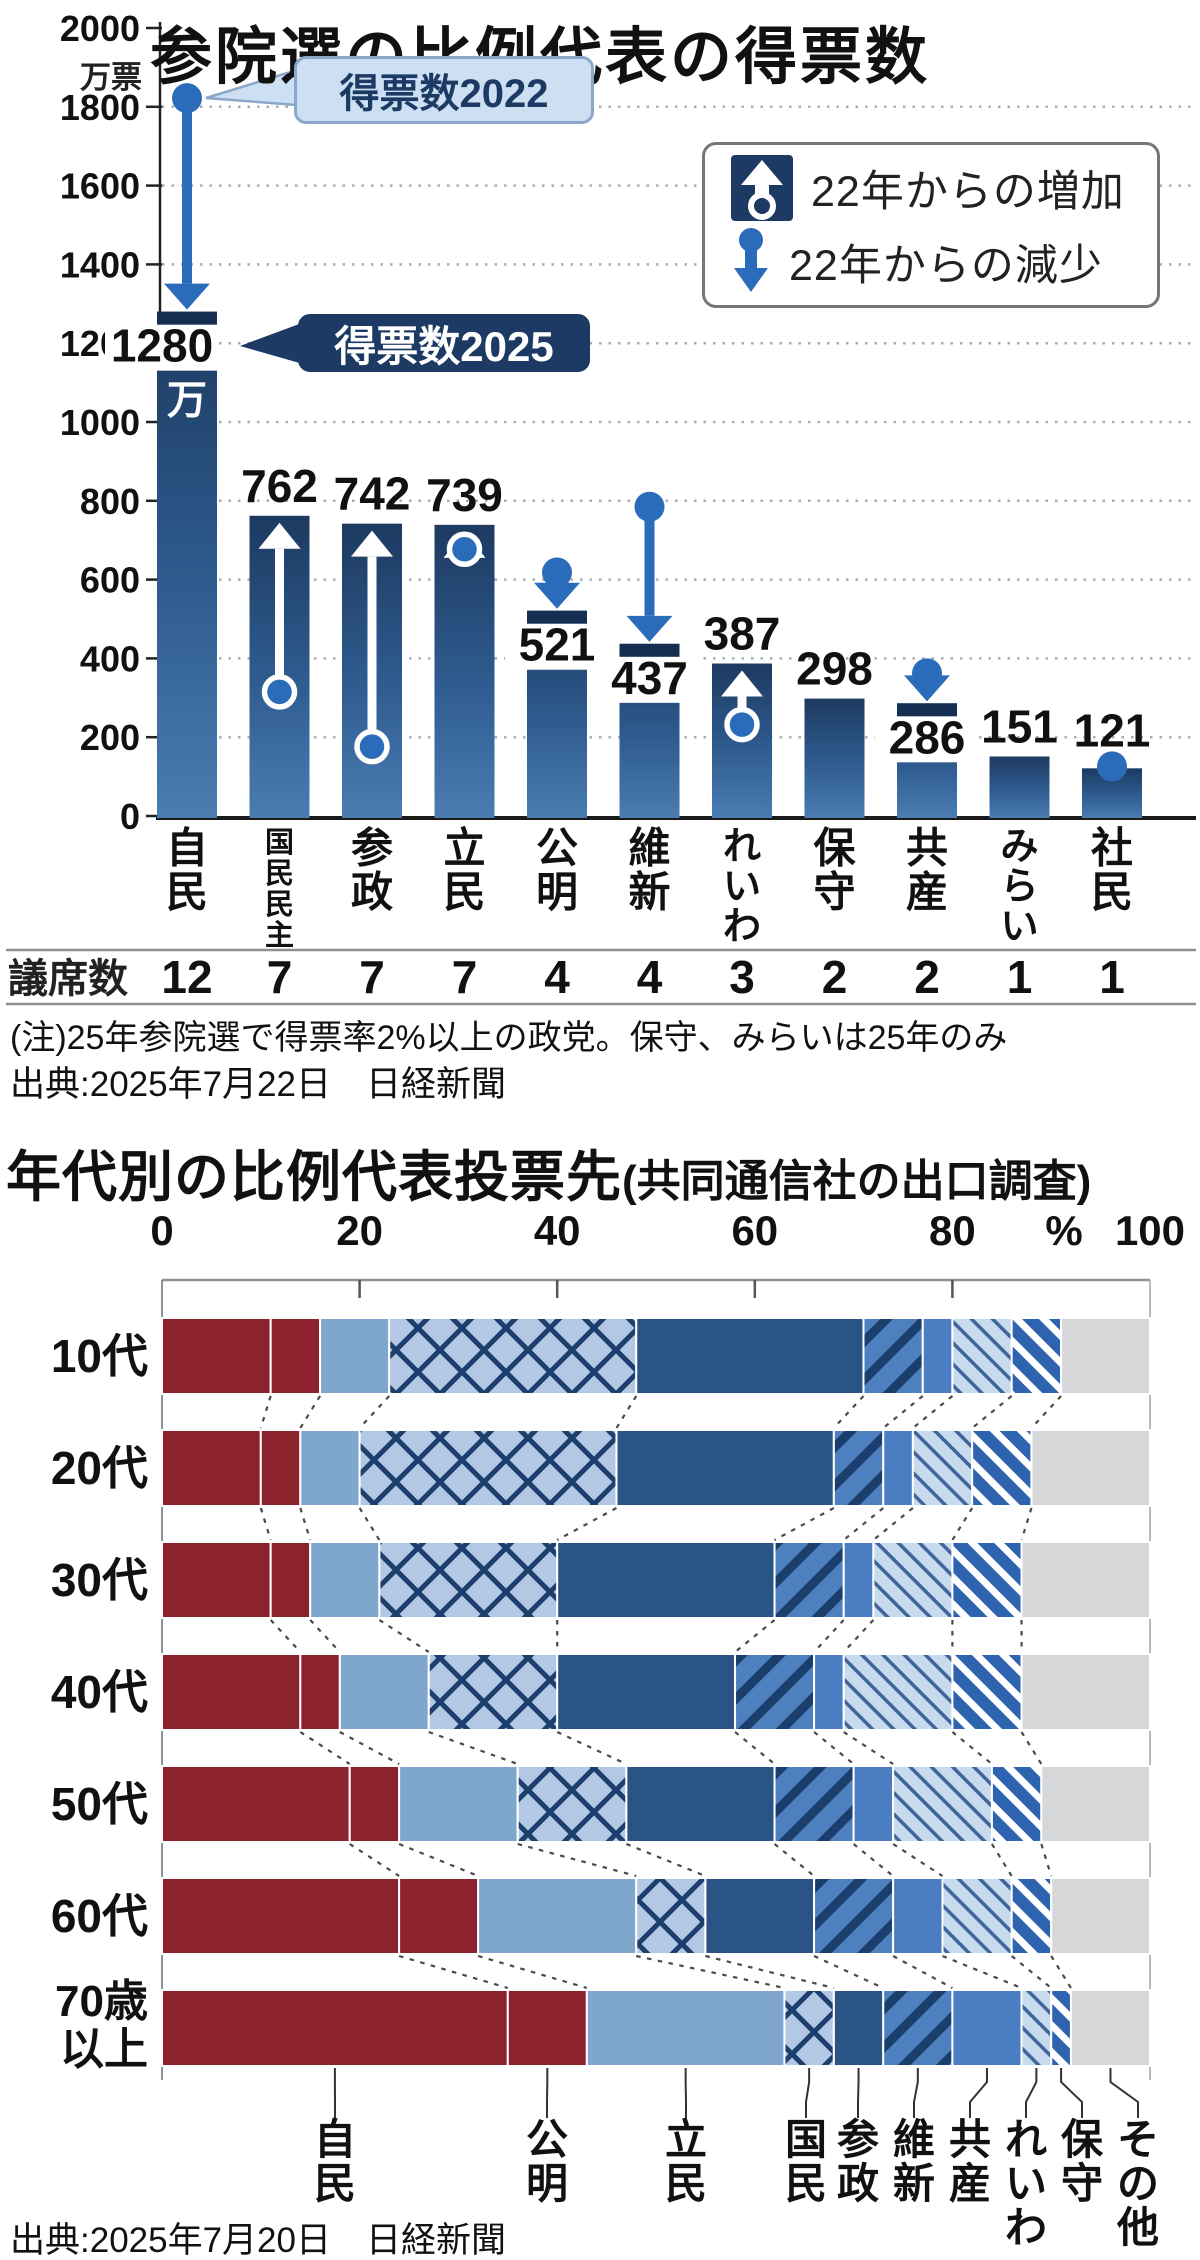 Image resolution: width=1200 pixels, height=2260 pixels. I want to click on category-label-維新: 維新, so click(649, 869).